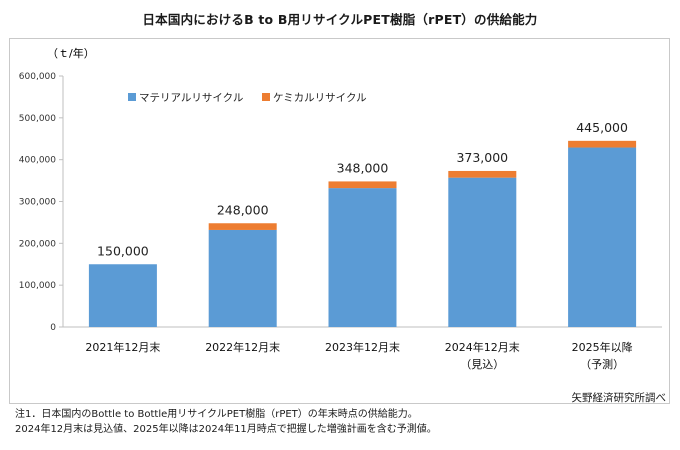 This screenshot has height=450, width=680. I want to click on x-category-sublabel: （見込）, so click(482, 364).